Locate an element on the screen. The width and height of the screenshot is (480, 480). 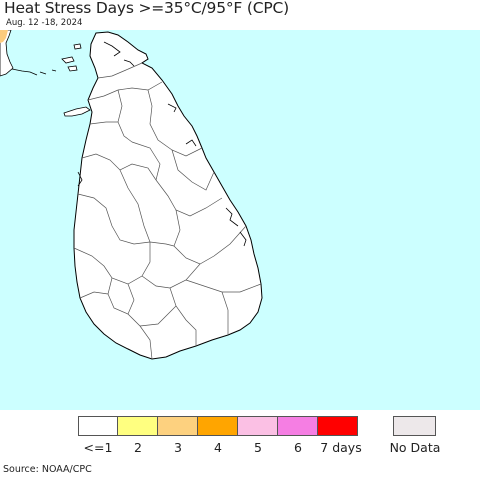
legend-label-4: 4 is located at coordinates (218, 447).